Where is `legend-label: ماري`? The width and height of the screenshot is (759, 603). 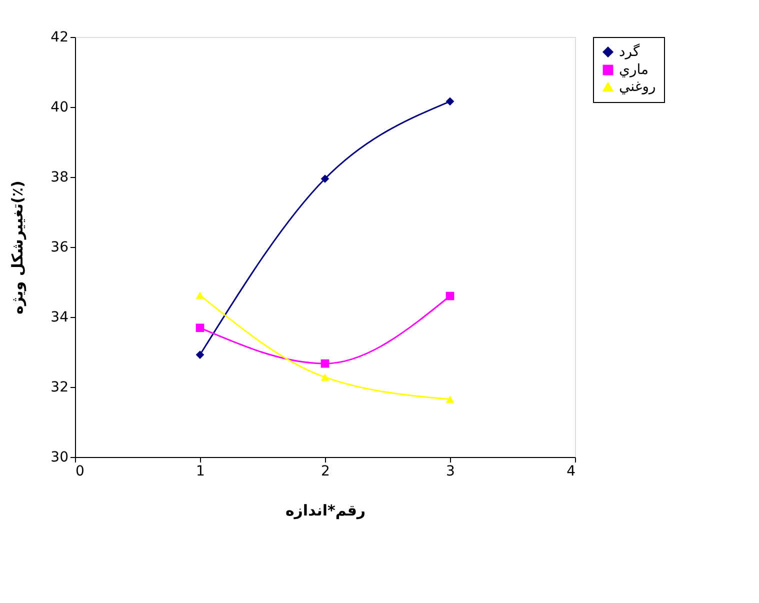
legend-label: ماري is located at coordinates (633, 70).